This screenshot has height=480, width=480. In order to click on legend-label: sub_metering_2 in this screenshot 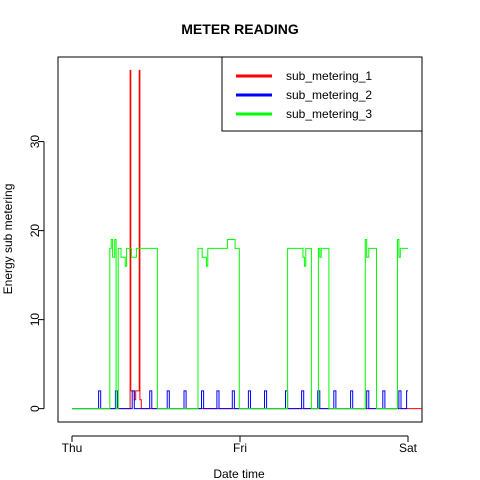, I will do `click(329, 95)`.